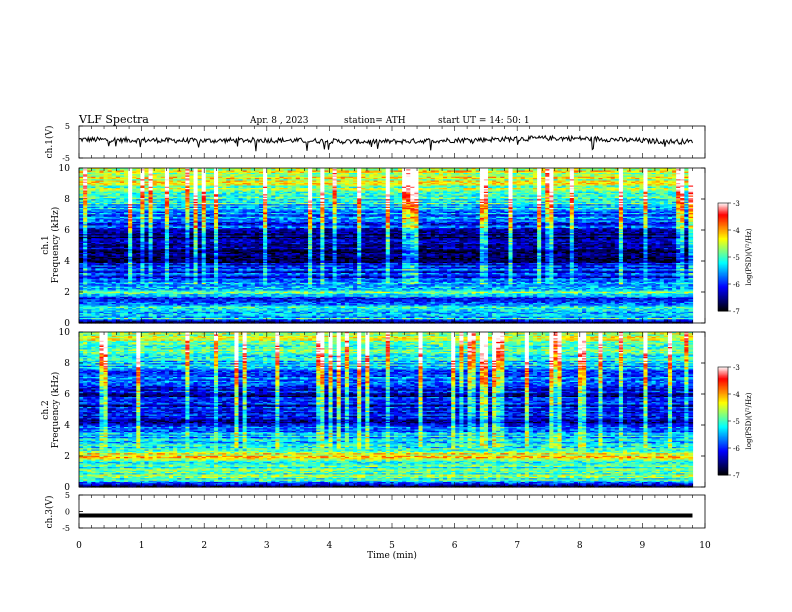  Describe the element at coordinates (484, 121) in the screenshot. I see `start-ut-label: start UT = 14: 50: 1` at that location.